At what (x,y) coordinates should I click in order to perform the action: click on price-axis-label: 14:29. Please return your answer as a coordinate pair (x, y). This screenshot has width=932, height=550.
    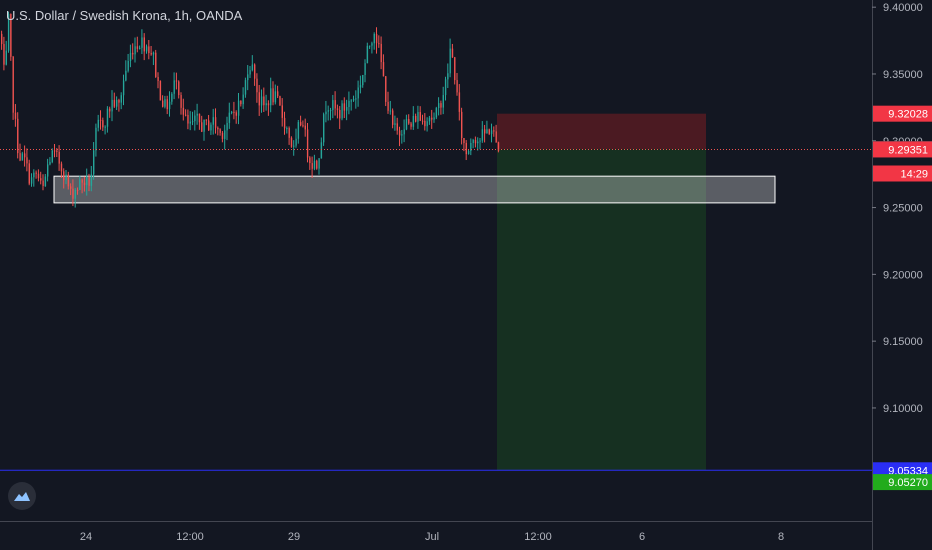
    Looking at the image, I should click on (914, 174).